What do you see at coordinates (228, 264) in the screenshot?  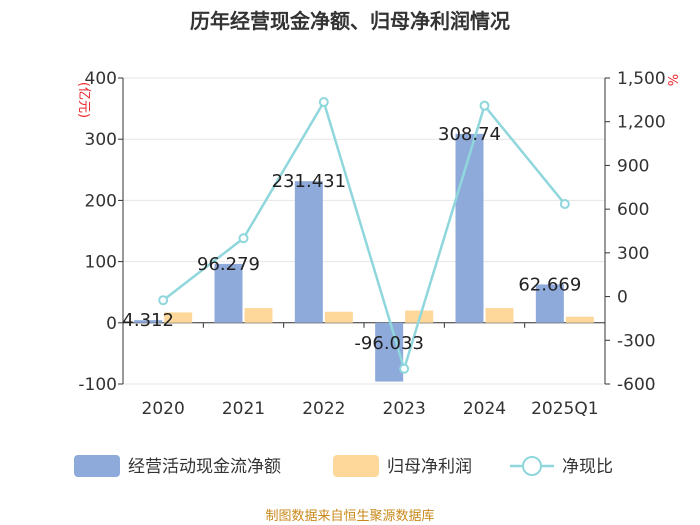 I see `cash-flow-value-label: 96.279` at bounding box center [228, 264].